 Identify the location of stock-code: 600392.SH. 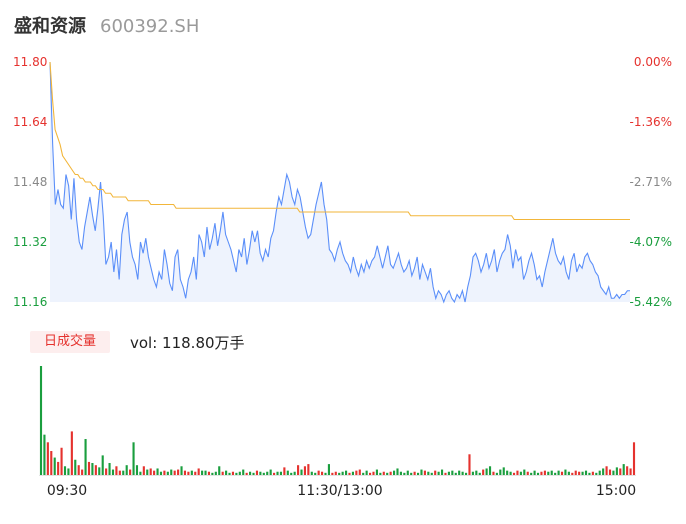
(150, 26).